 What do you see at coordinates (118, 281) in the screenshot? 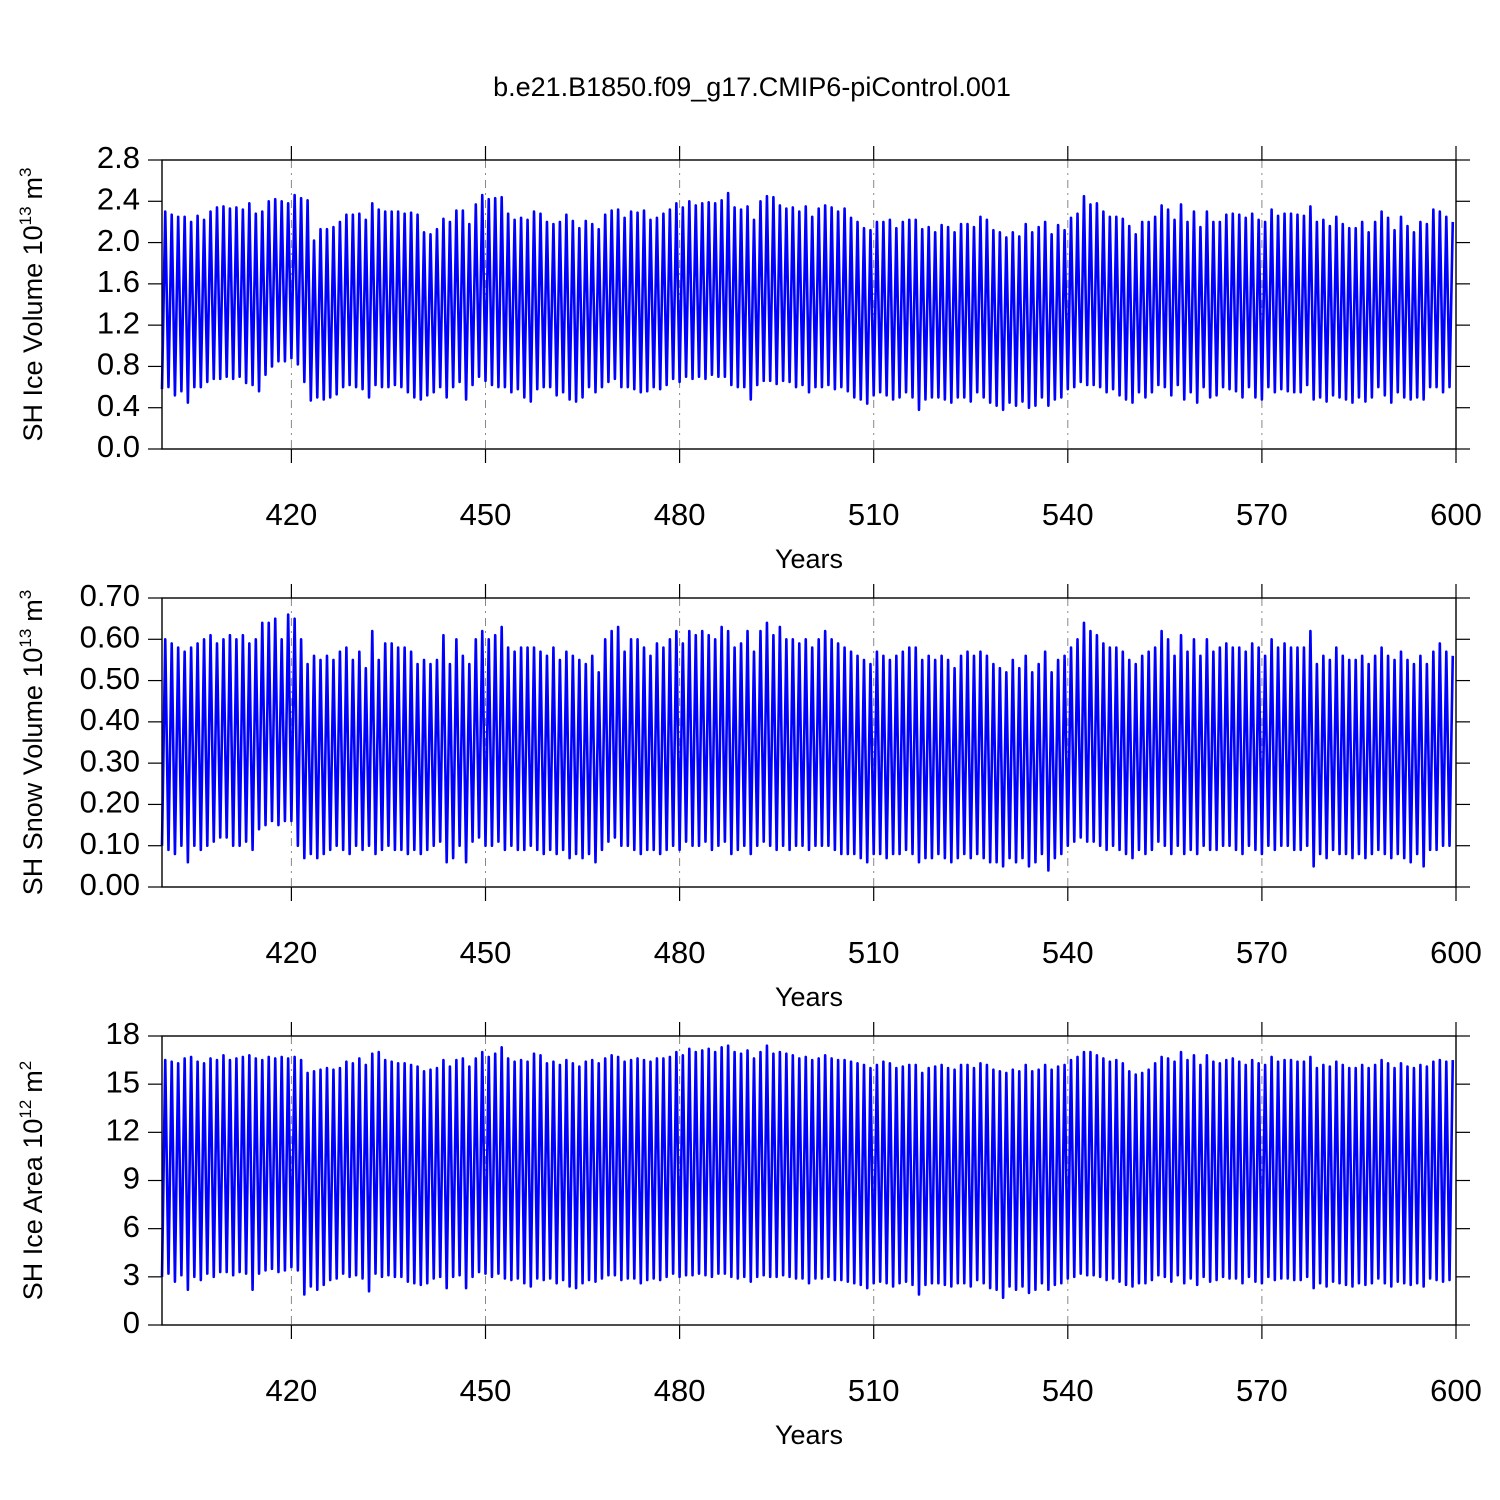
I see `y-tick-label: 1.6` at bounding box center [118, 281].